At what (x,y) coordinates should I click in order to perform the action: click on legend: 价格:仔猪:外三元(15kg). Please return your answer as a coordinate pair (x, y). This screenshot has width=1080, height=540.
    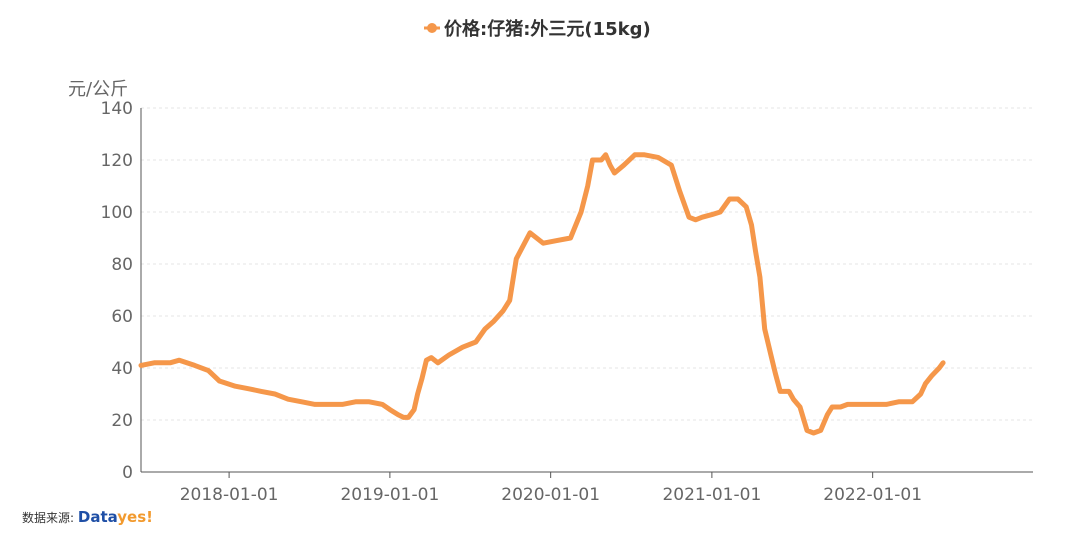
    Looking at the image, I should click on (537, 29).